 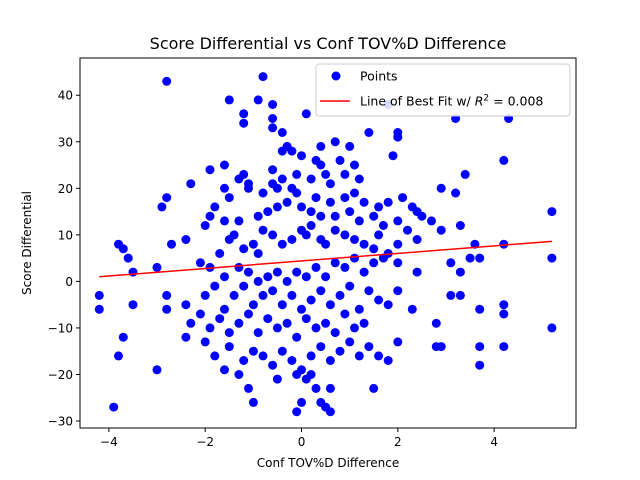 What do you see at coordinates (65, 142) in the screenshot?
I see `y-tick-label: 30` at bounding box center [65, 142].